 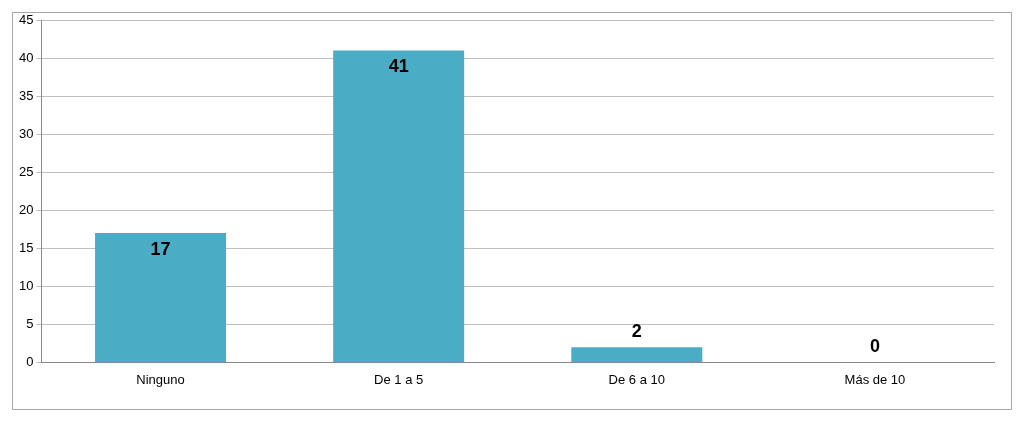 What do you see at coordinates (30, 361) in the screenshot?
I see `y-tick-label: 0` at bounding box center [30, 361].